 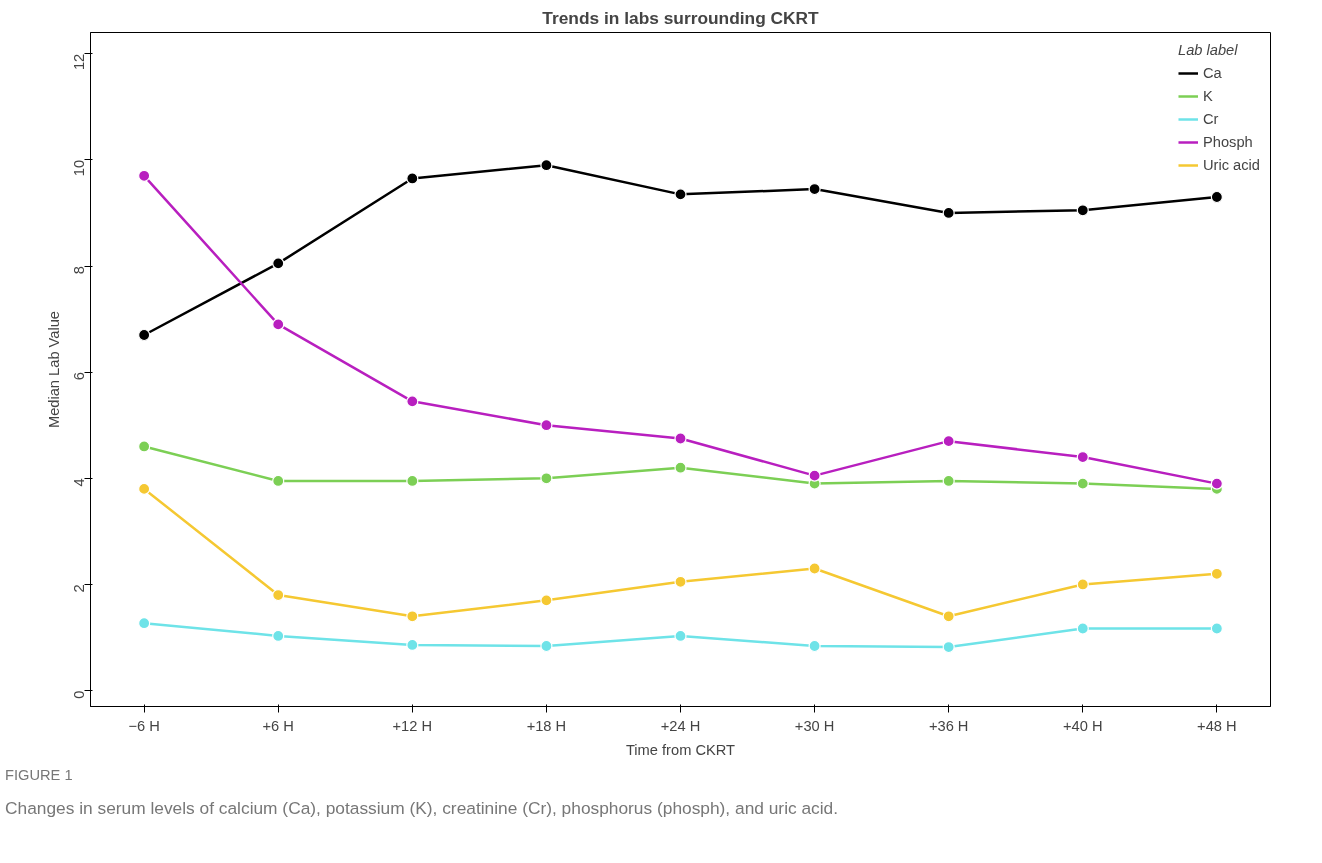 What do you see at coordinates (681, 17) in the screenshot?
I see `chart-title: Trends in labs surrounding CKRT` at bounding box center [681, 17].